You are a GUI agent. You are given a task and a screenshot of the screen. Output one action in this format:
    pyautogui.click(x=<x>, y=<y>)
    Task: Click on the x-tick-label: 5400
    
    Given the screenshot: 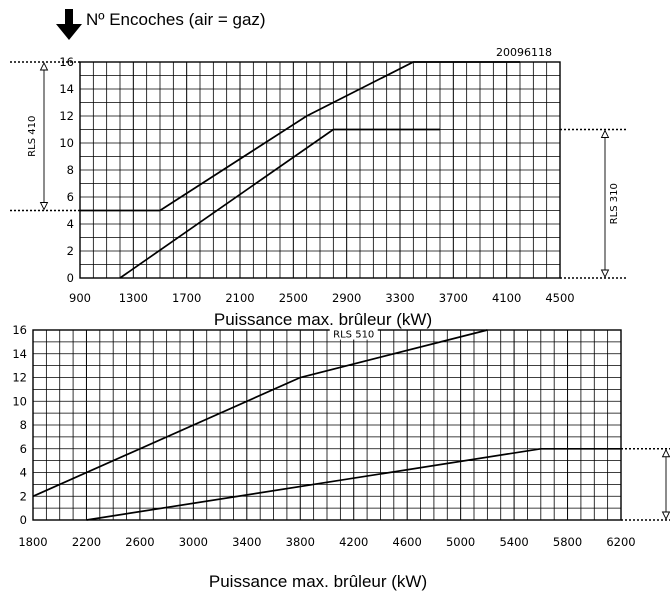 What is the action you would take?
    pyautogui.click(x=513, y=542)
    